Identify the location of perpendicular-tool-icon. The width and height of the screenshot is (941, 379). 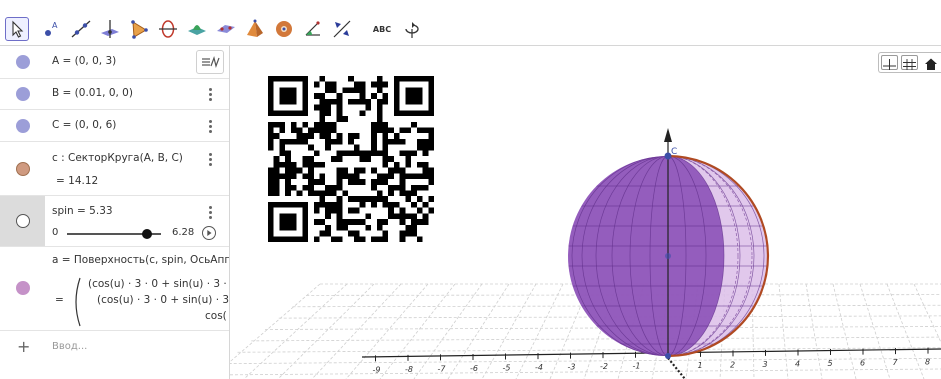
(110, 29).